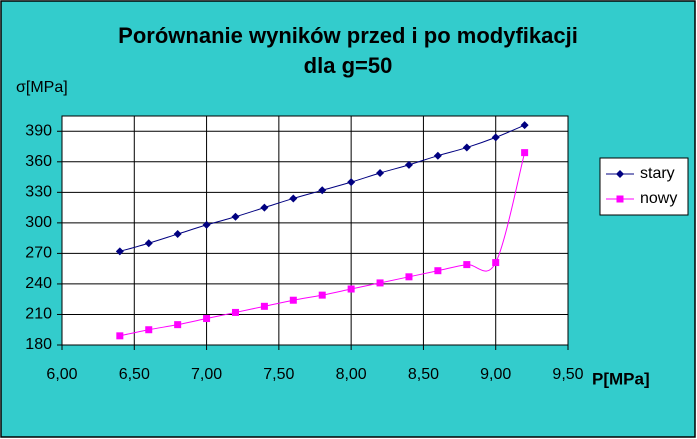 The image size is (697, 439). I want to click on legend-label: nowy, so click(658, 198).